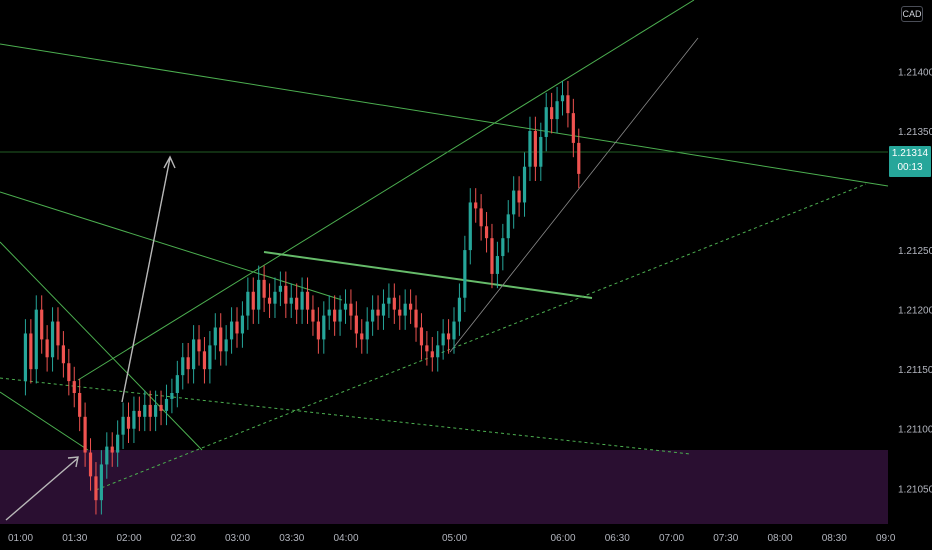  Describe the element at coordinates (725, 538) in the screenshot. I see `x-tick-label: 07:30` at that location.